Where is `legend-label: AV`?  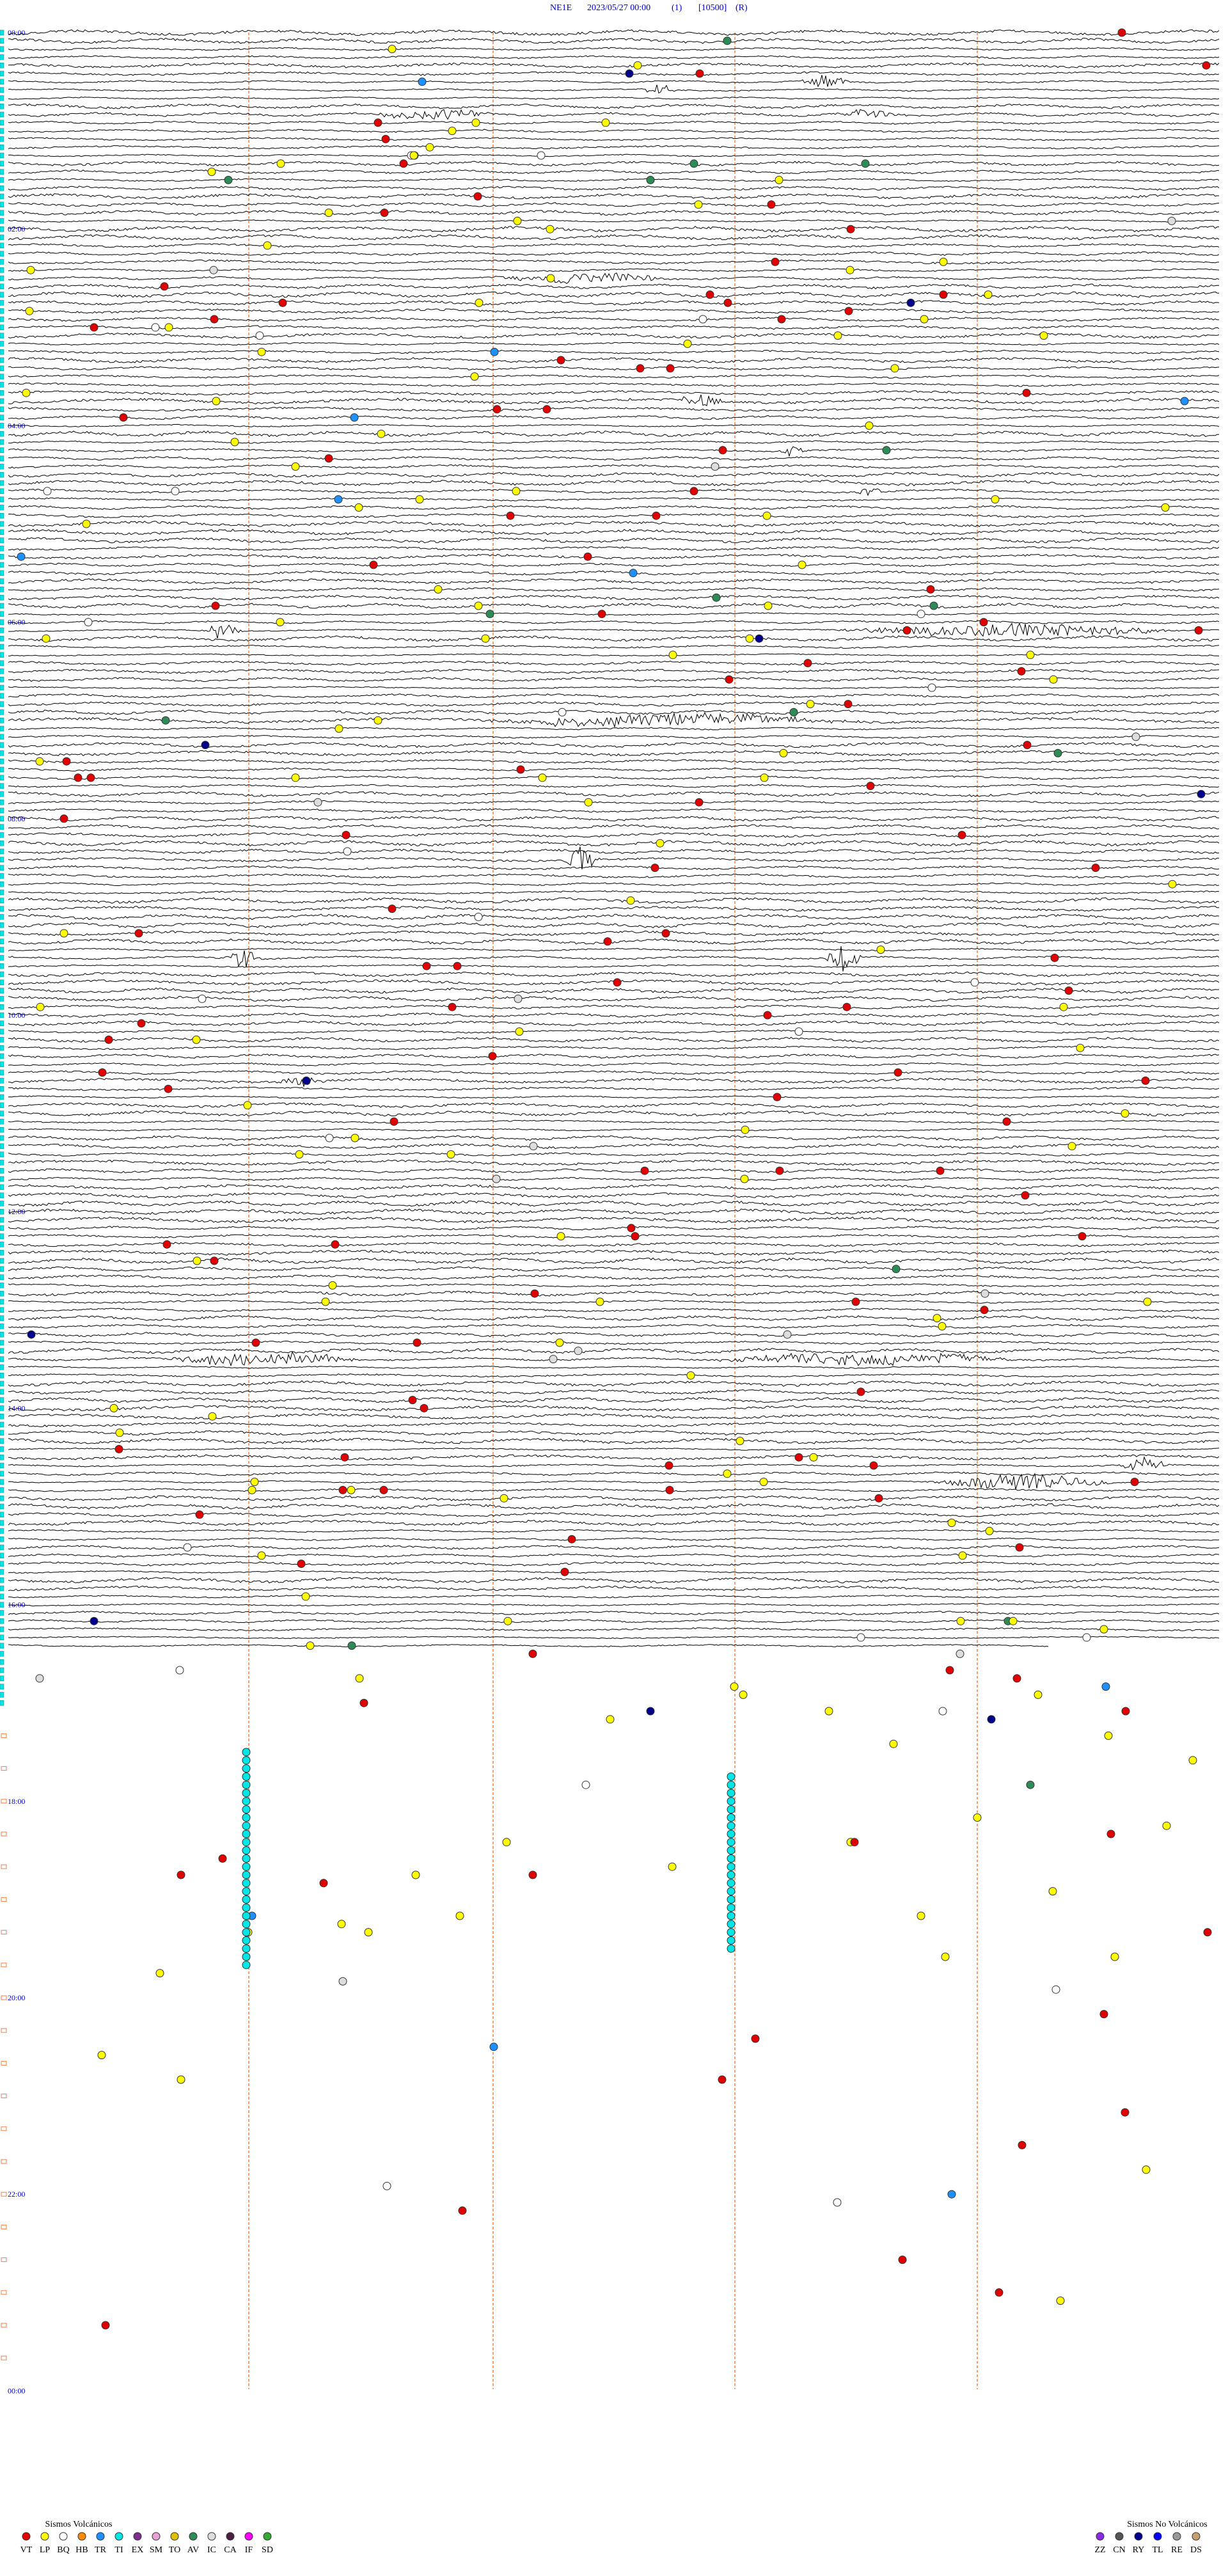
legend-label: AV is located at coordinates (193, 2550).